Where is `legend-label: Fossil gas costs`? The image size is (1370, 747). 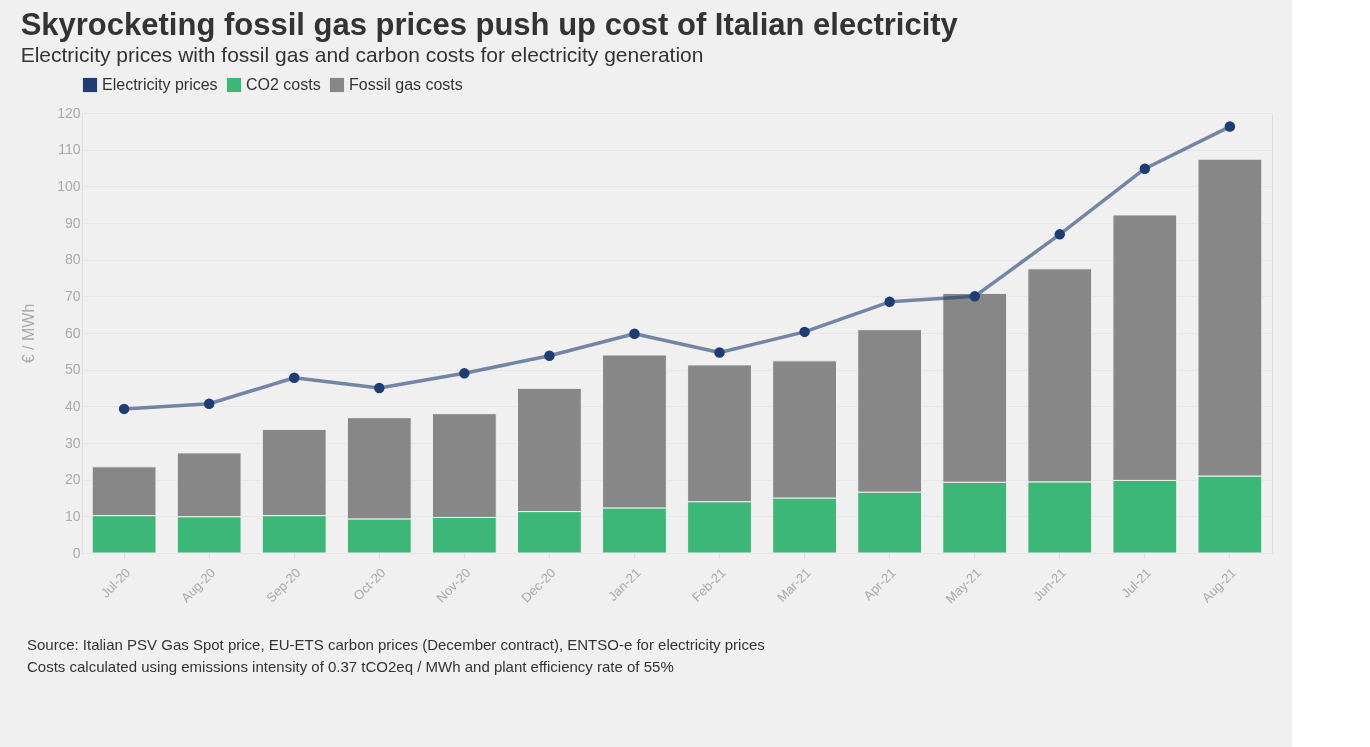
legend-label: Fossil gas costs is located at coordinates (406, 84).